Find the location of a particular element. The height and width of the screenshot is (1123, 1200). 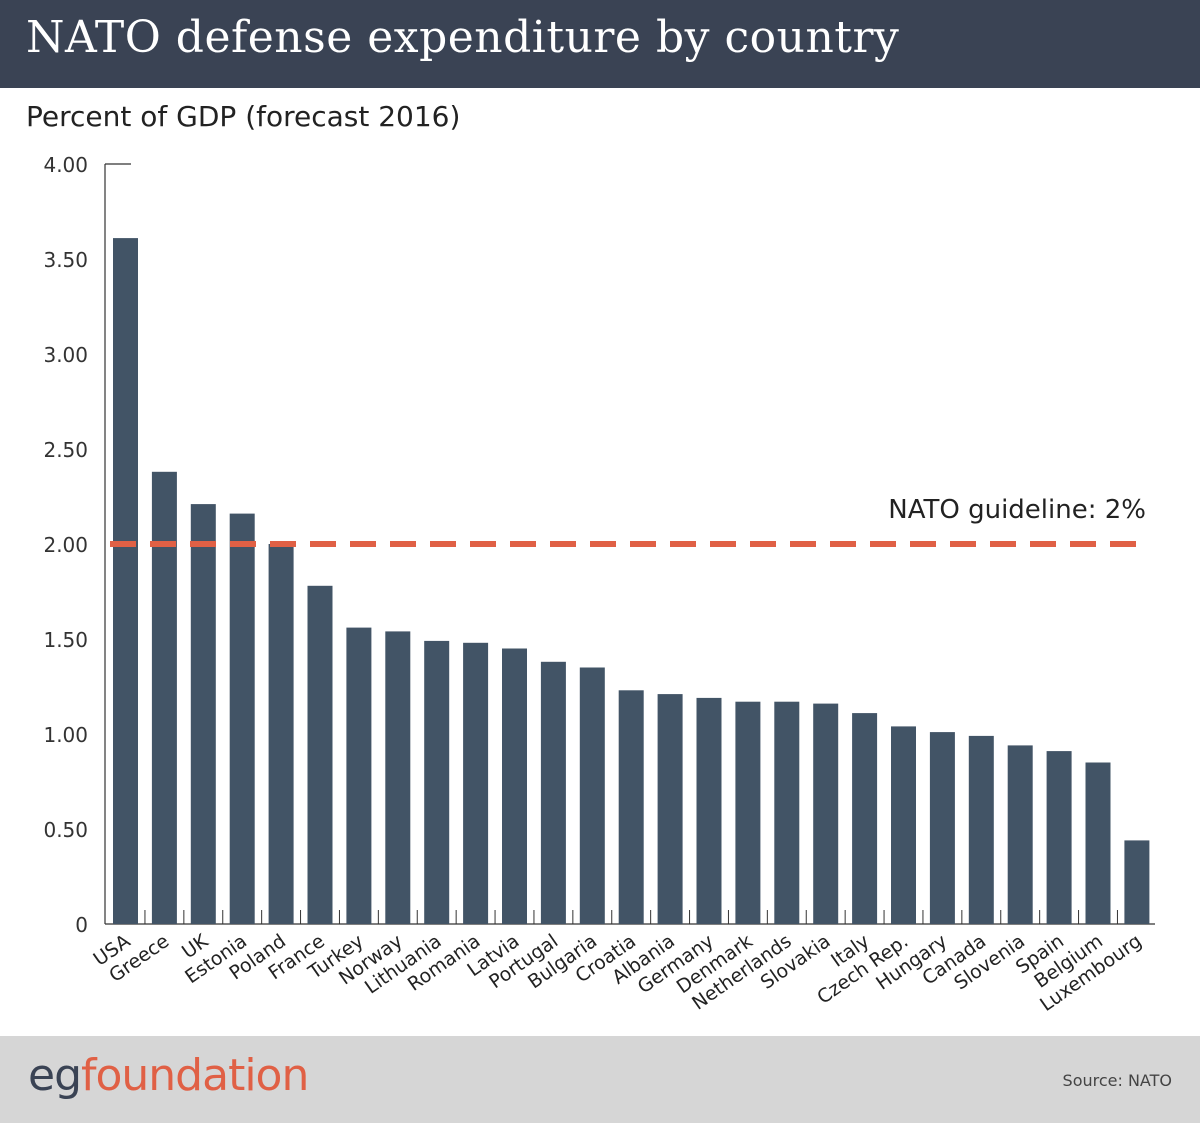

bar-turkey is located at coordinates (359, 775).